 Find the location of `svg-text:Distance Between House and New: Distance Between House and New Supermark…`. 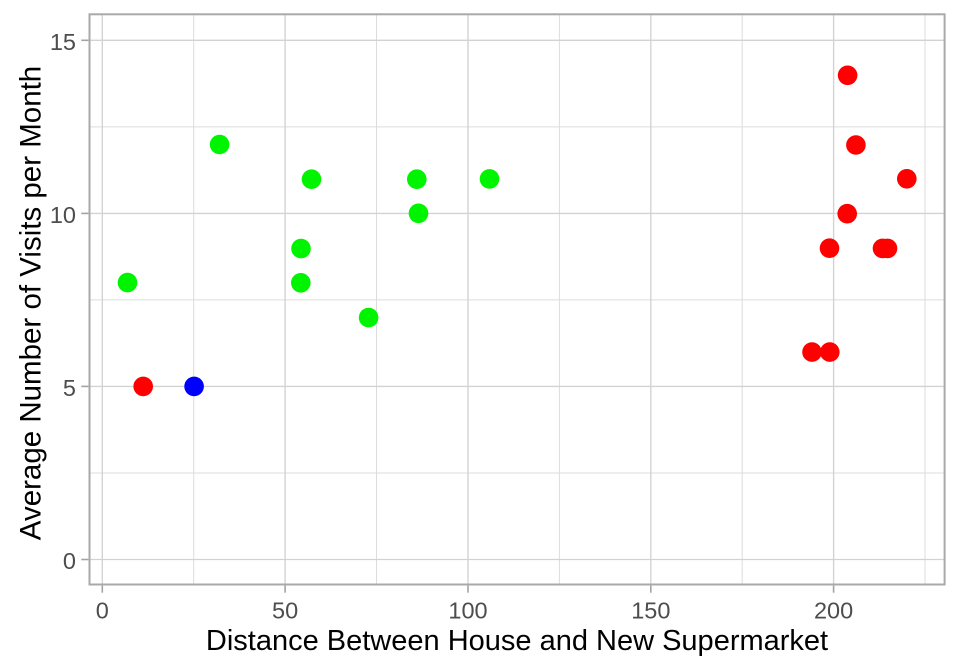

svg-text:Distance Between House and New: Distance Between House and New Supermark… is located at coordinates (517, 641).